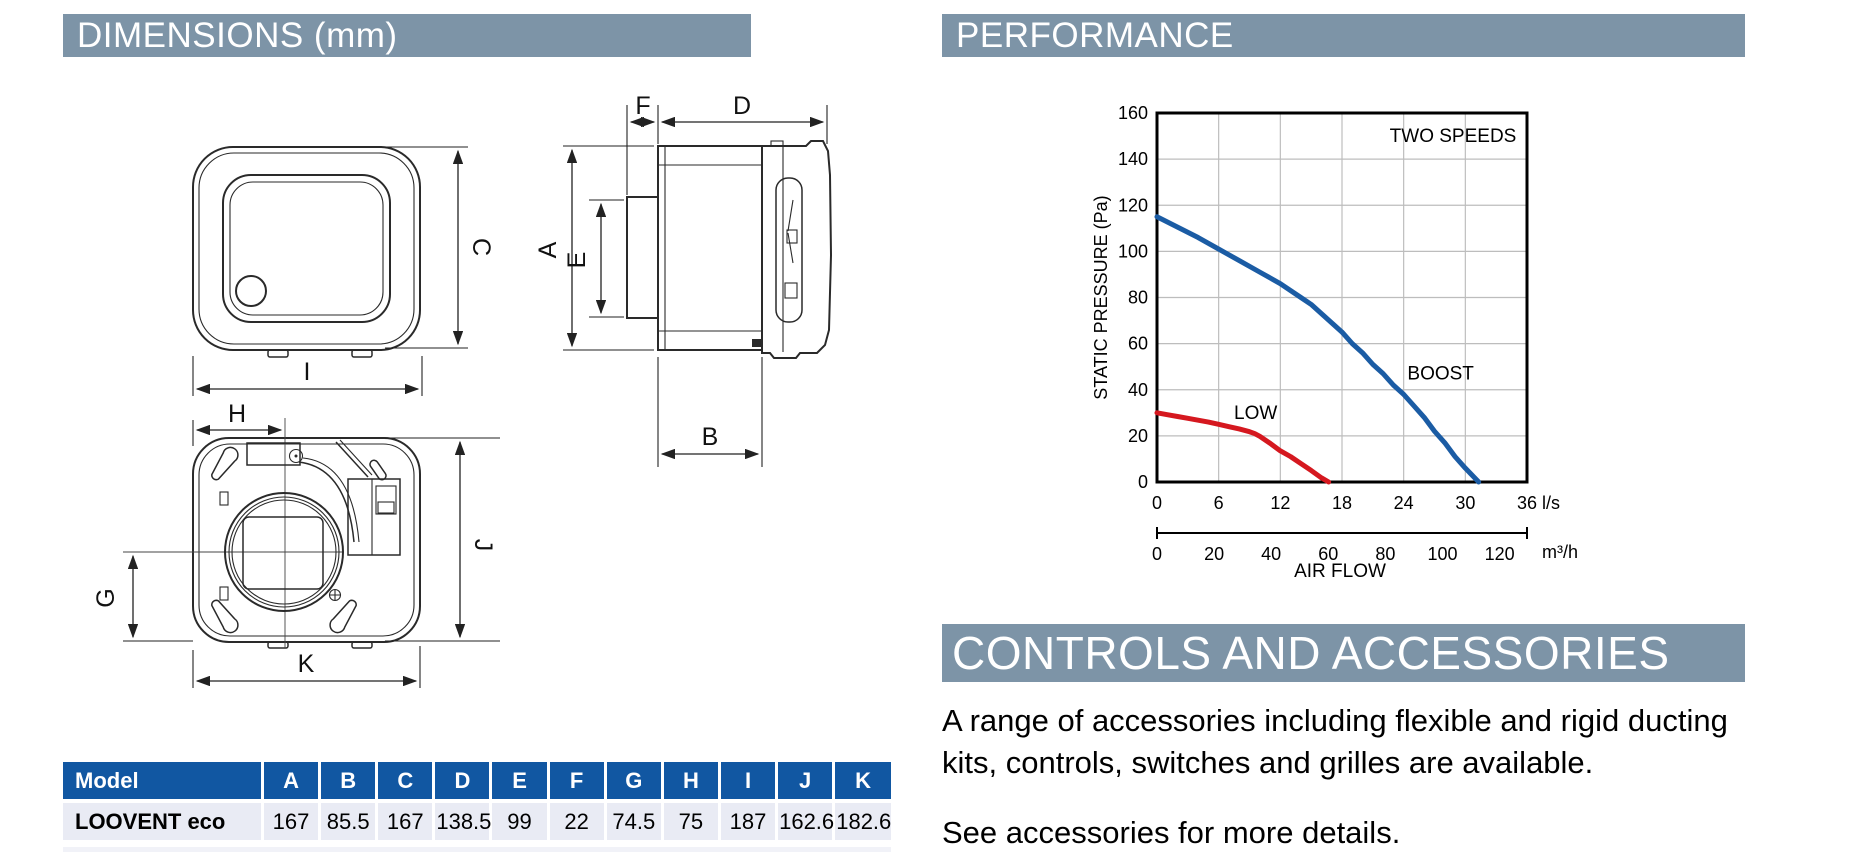 This screenshot has height=854, width=1859. Describe the element at coordinates (1095, 35) in the screenshot. I see `performance-title: PERFORMANCE` at that location.